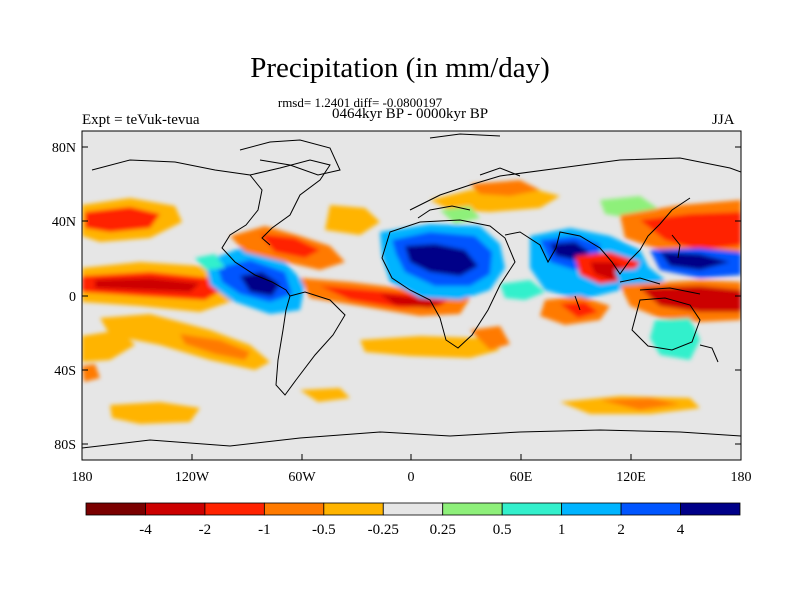 The image size is (800, 600). What do you see at coordinates (65, 371) in the screenshot?
I see `lat-tick-label: 40S` at bounding box center [65, 371].